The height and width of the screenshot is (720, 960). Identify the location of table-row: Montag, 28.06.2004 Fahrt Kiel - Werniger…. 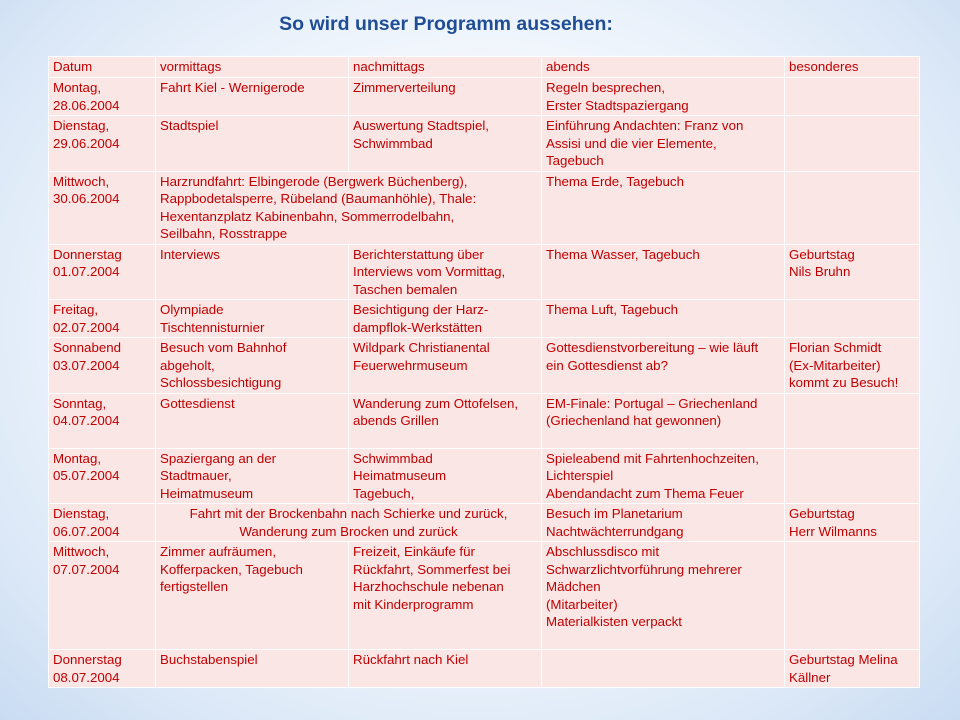
(484, 96).